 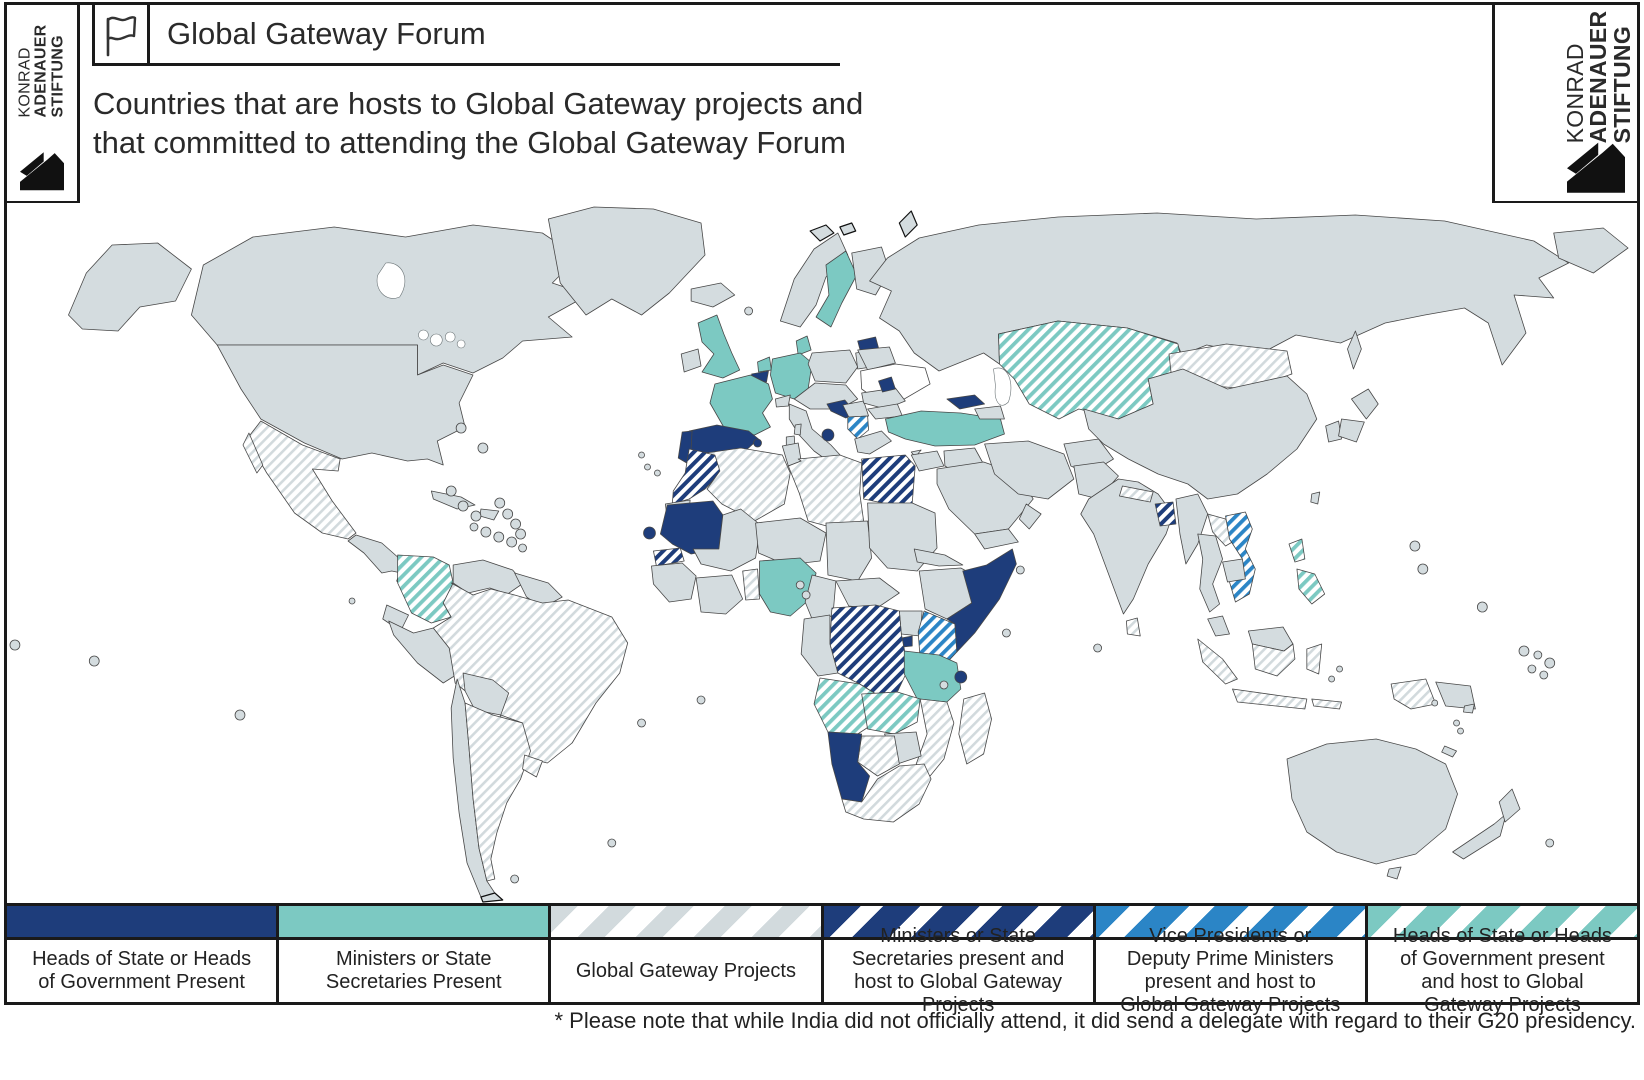 I want to click on legend-swatch-hatch-grey, so click(x=686, y=923).